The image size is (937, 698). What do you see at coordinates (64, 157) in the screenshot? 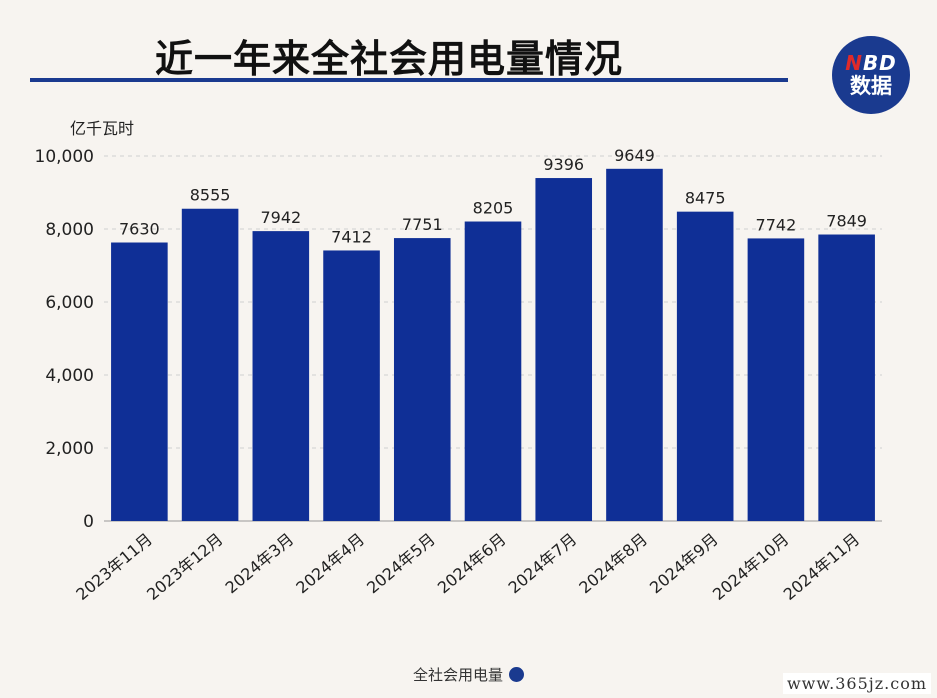
I see `y-tick-label: 10,000` at bounding box center [64, 157].